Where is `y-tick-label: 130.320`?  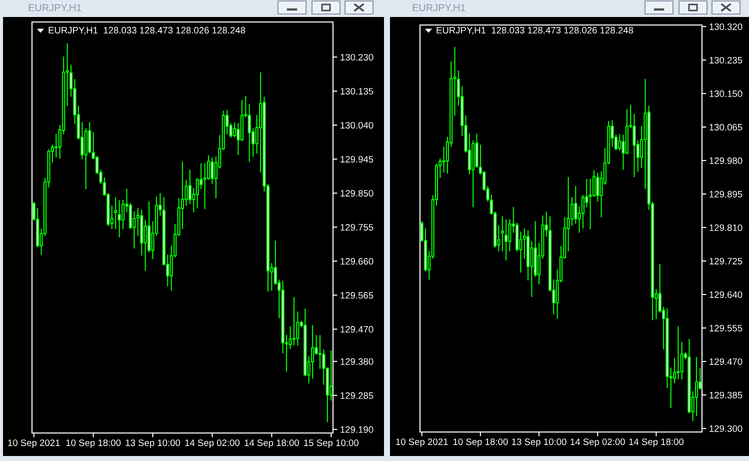 y-tick-label: 130.320 is located at coordinates (726, 26).